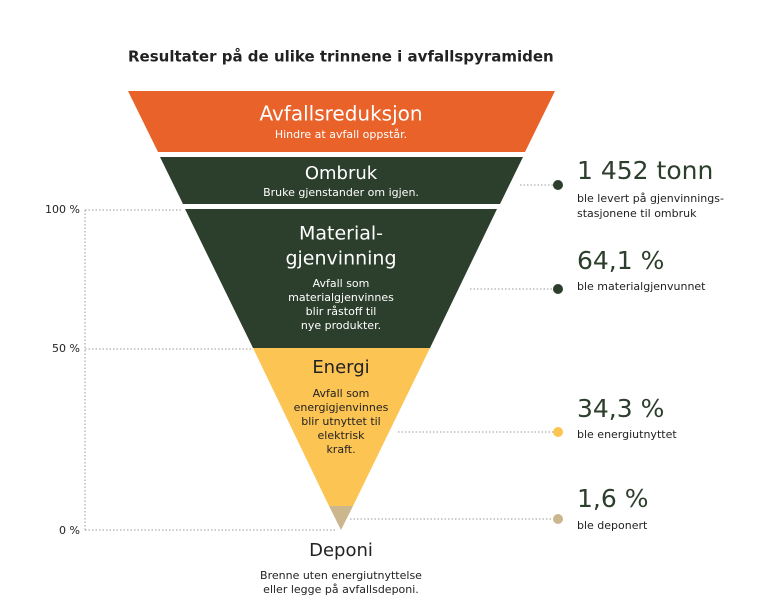 The image size is (768, 604). I want to click on band-recycling, so click(341, 278).